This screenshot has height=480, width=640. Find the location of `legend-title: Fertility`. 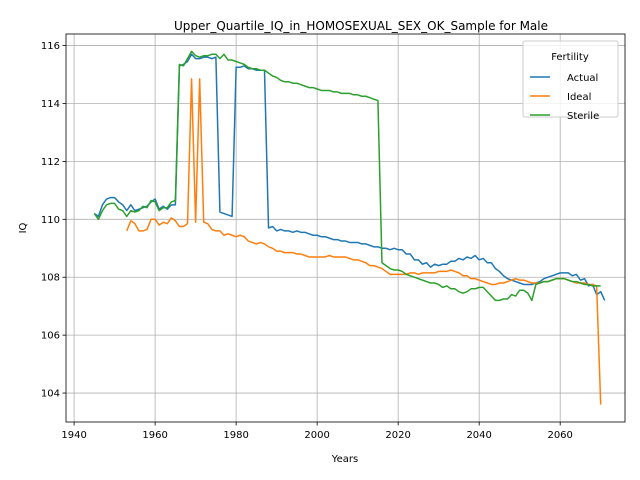

legend-title: Fertility is located at coordinates (570, 57).